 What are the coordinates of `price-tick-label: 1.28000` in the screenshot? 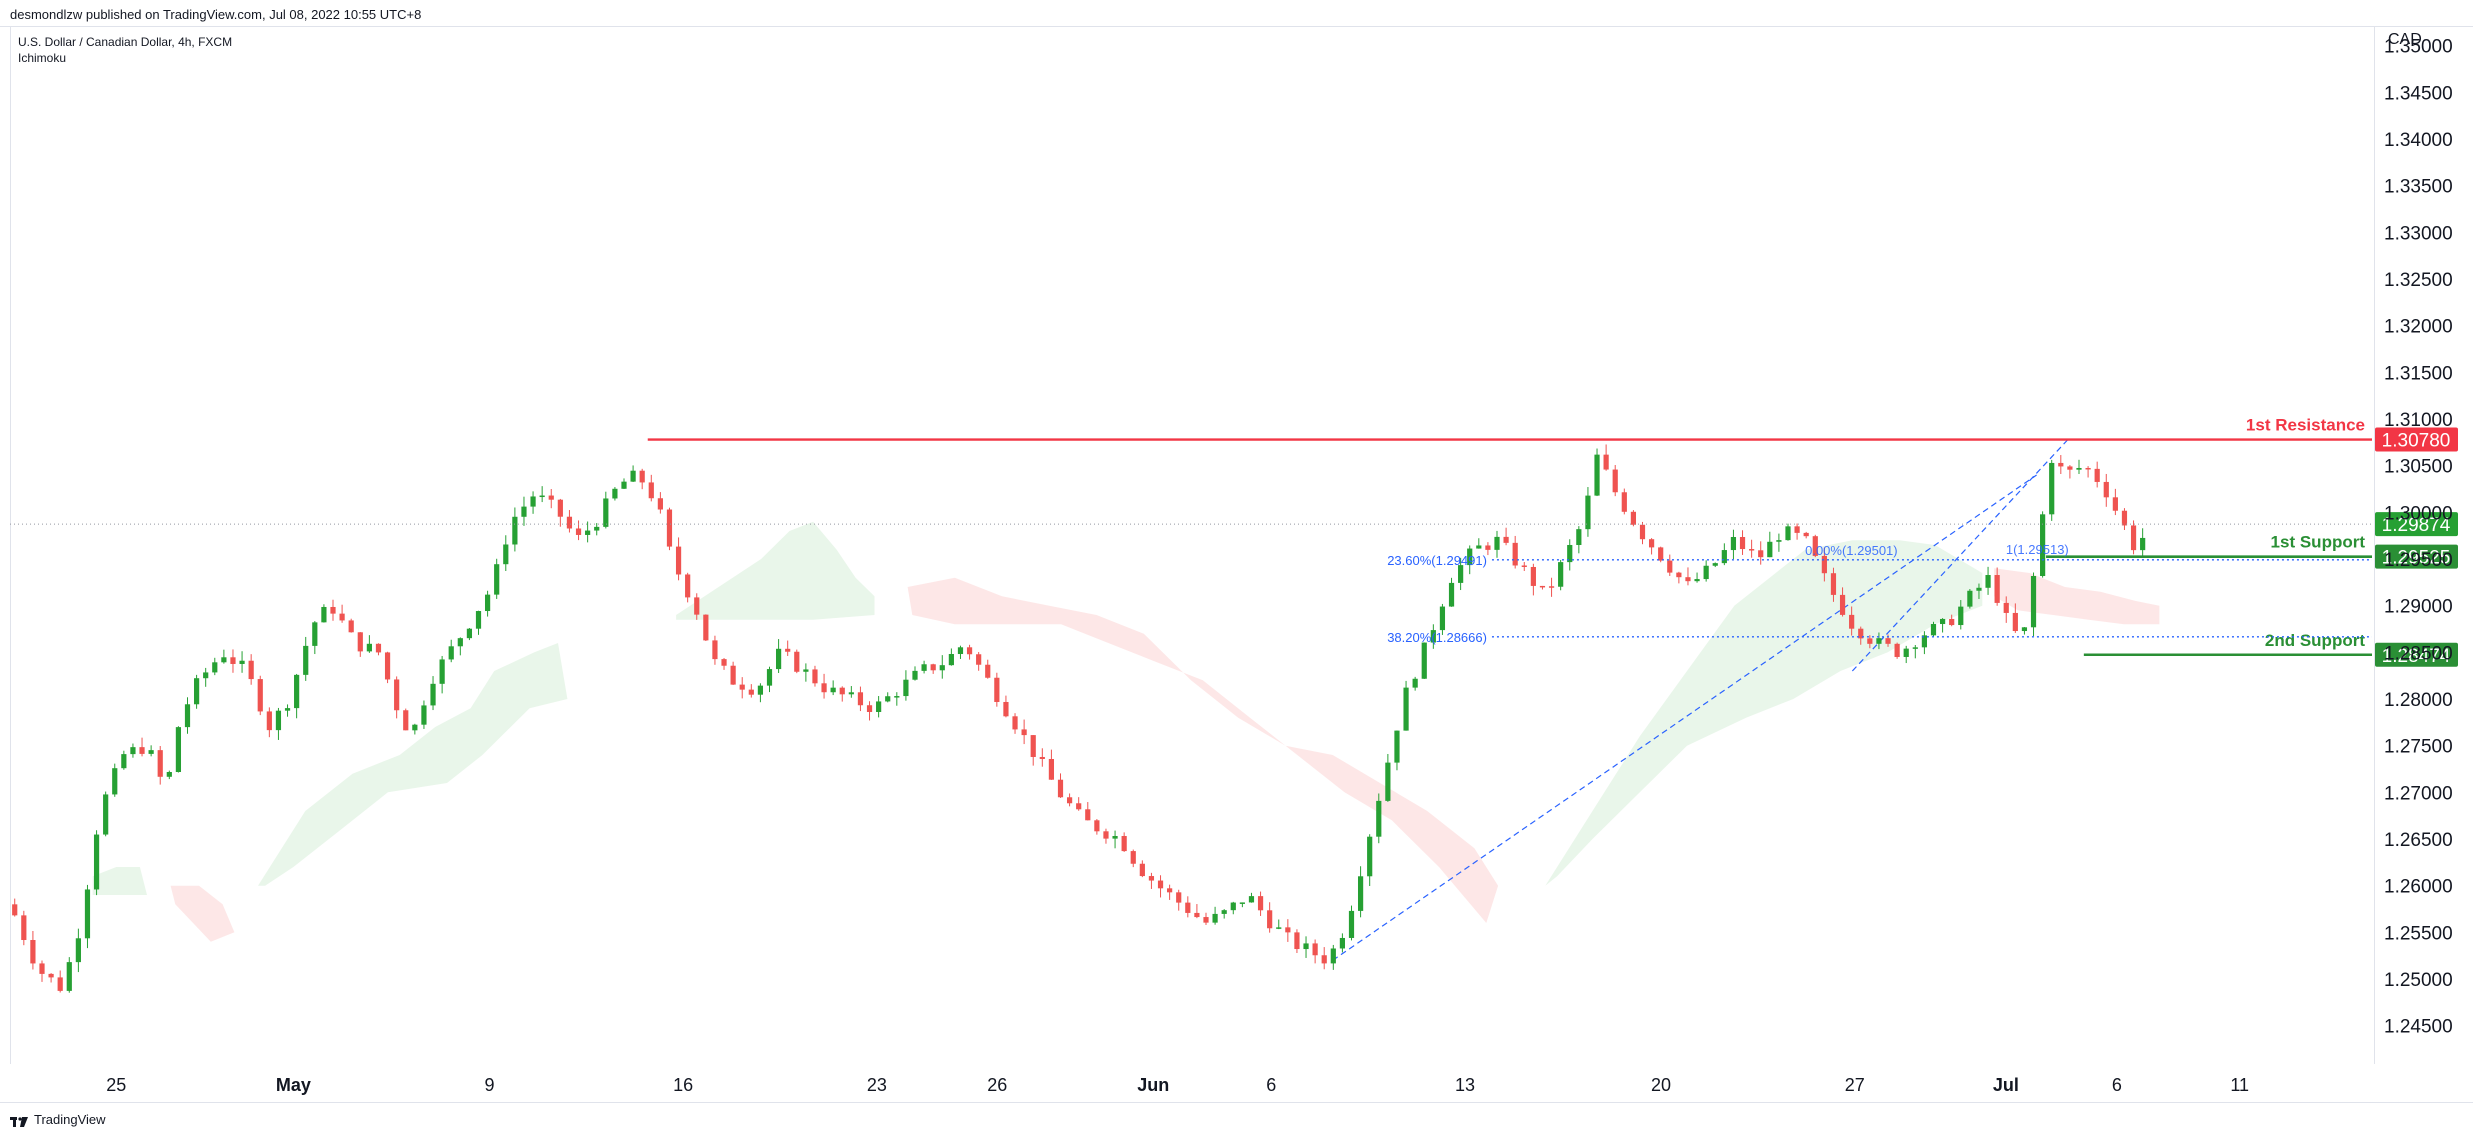 It's located at (2418, 700).